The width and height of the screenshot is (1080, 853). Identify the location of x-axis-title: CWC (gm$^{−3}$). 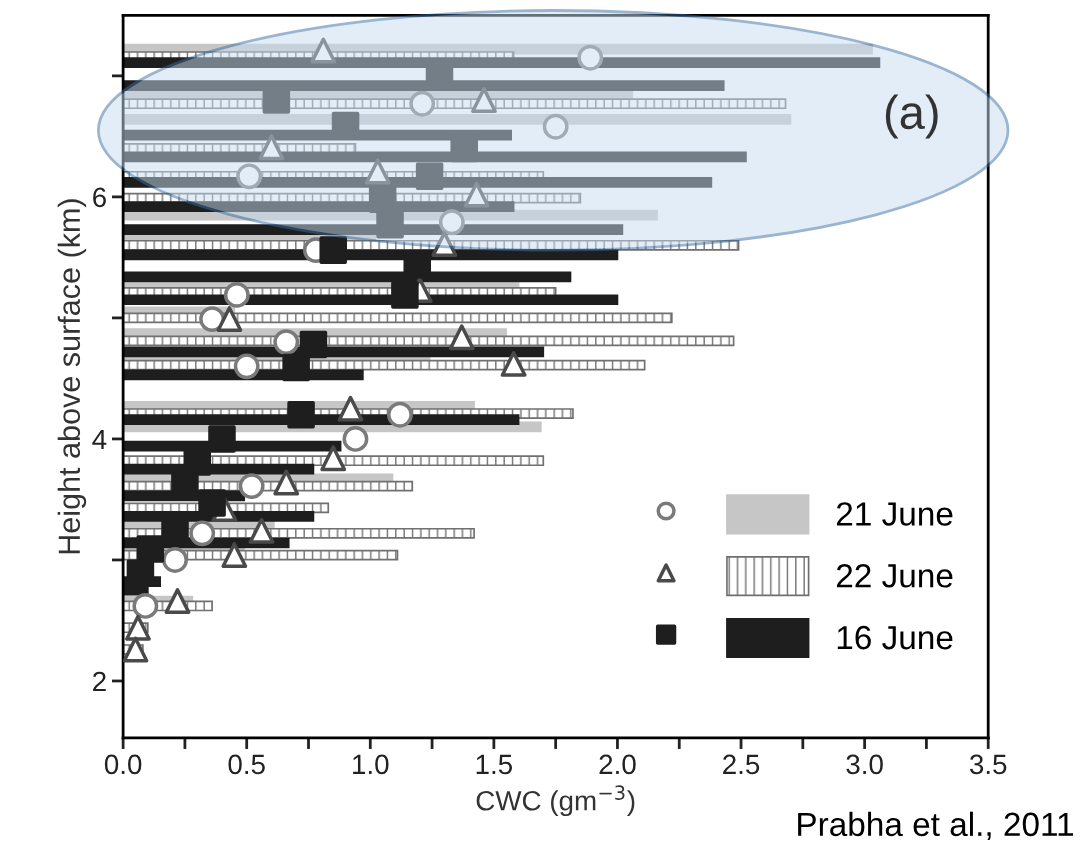
(555, 801).